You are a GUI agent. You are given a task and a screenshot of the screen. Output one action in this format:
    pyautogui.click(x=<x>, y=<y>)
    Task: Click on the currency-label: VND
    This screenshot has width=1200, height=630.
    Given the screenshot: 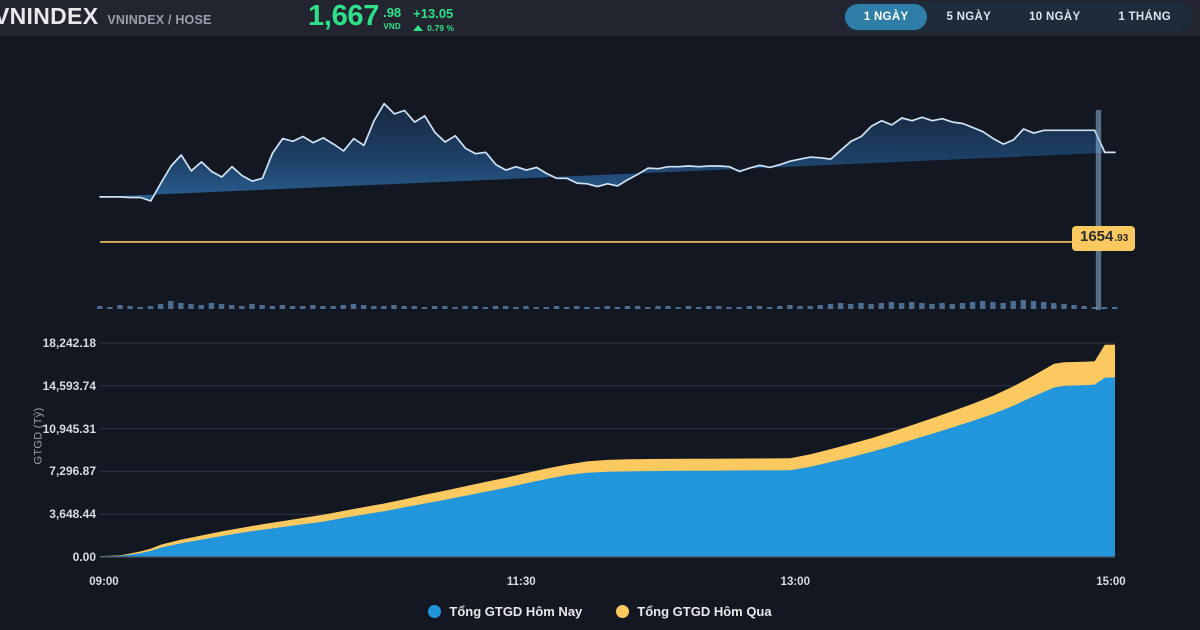 What is the action you would take?
    pyautogui.click(x=392, y=26)
    